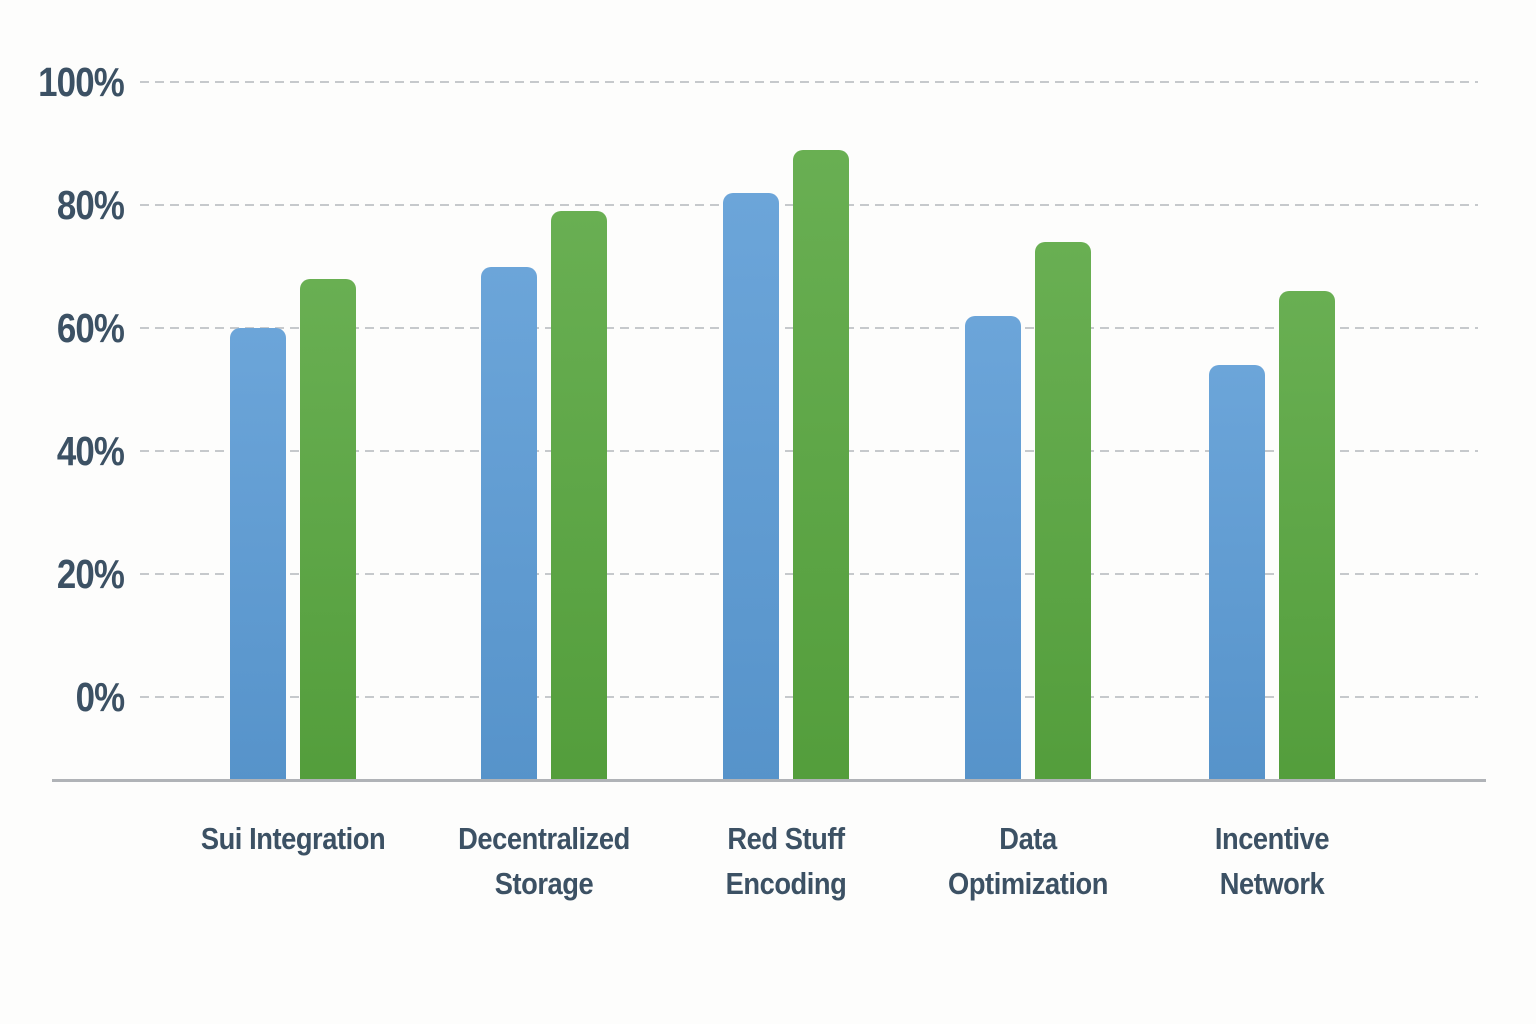 The height and width of the screenshot is (1024, 1536). I want to click on y-axis-tick-text: 20%, so click(90, 574).